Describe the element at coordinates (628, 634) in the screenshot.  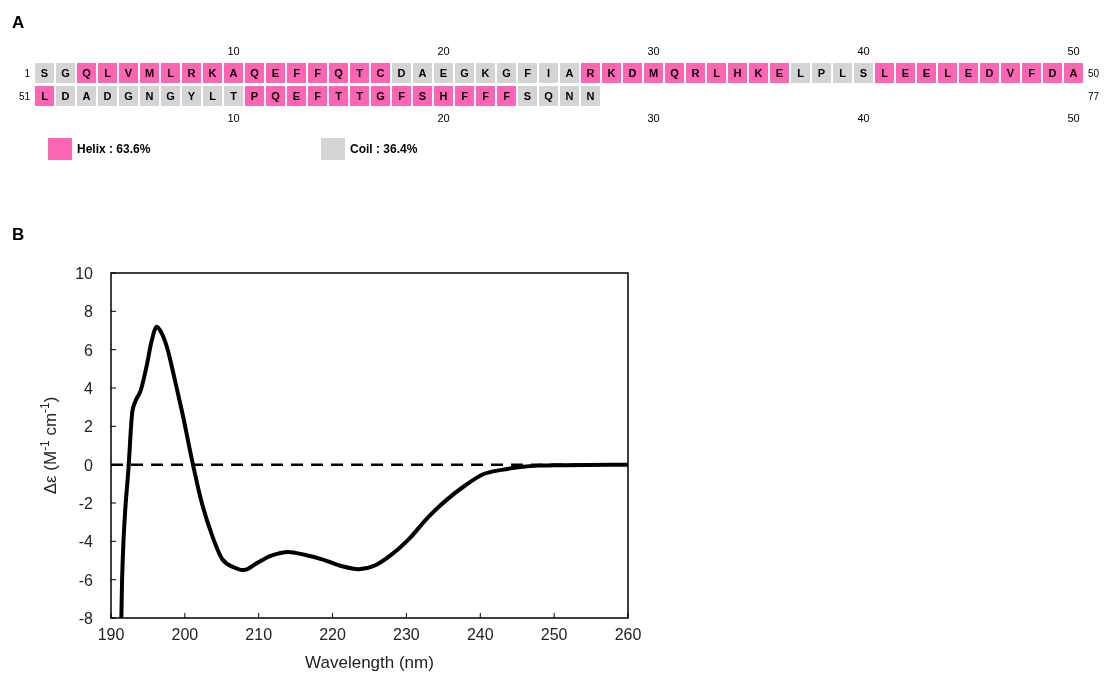
I see `x-tick-label: 260` at that location.